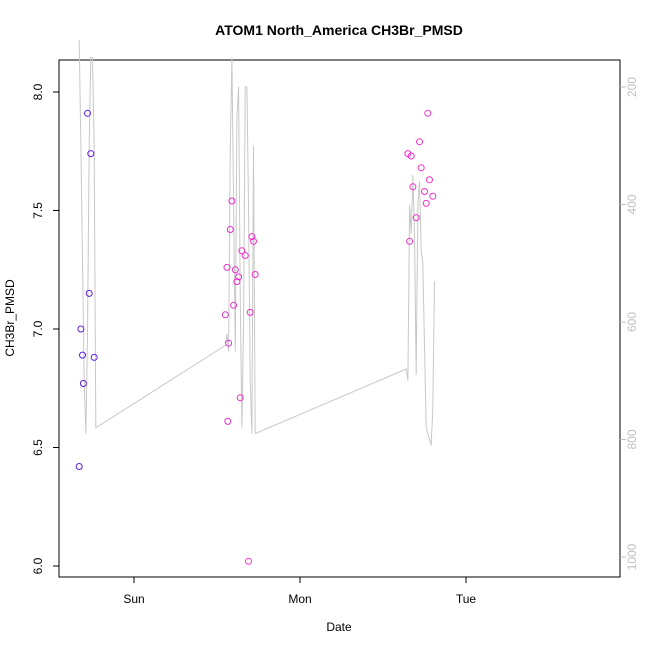 The width and height of the screenshot is (650, 650). I want to click on x-tick-label: Sun, so click(133, 599).